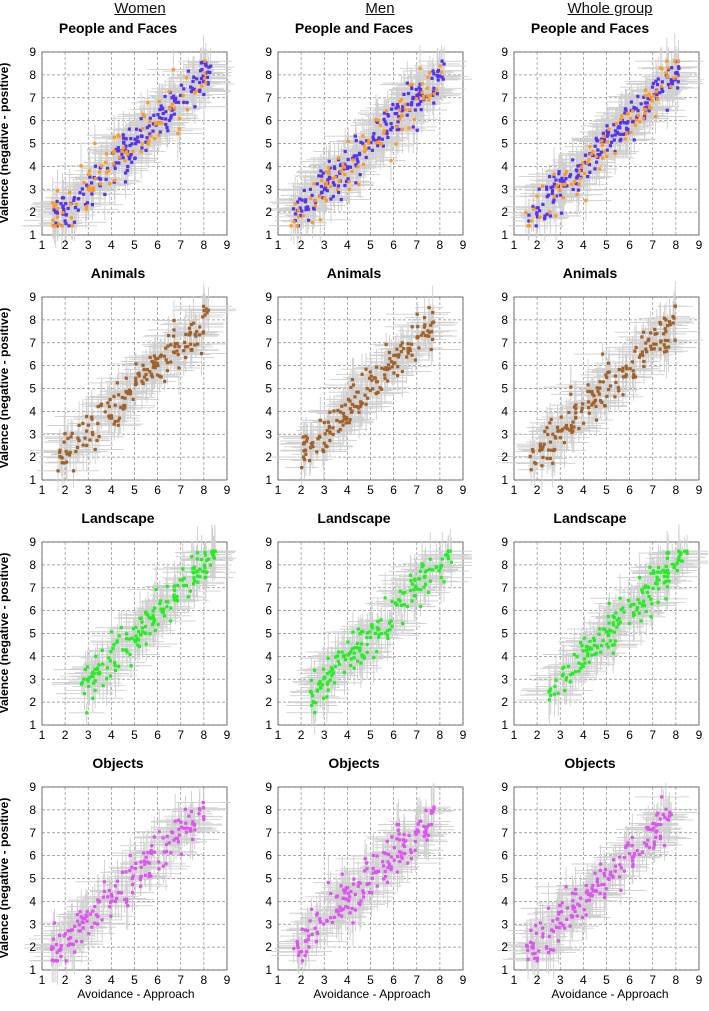 The height and width of the screenshot is (1011, 709). I want to click on panel-title: People and Faces, so click(590, 28).